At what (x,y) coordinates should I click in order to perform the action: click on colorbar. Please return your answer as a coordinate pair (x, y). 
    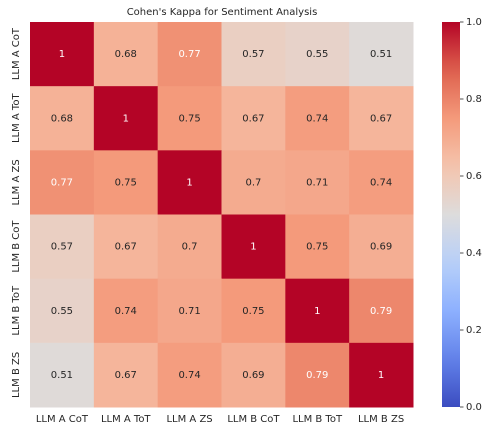
    Looking at the image, I should click on (451, 214).